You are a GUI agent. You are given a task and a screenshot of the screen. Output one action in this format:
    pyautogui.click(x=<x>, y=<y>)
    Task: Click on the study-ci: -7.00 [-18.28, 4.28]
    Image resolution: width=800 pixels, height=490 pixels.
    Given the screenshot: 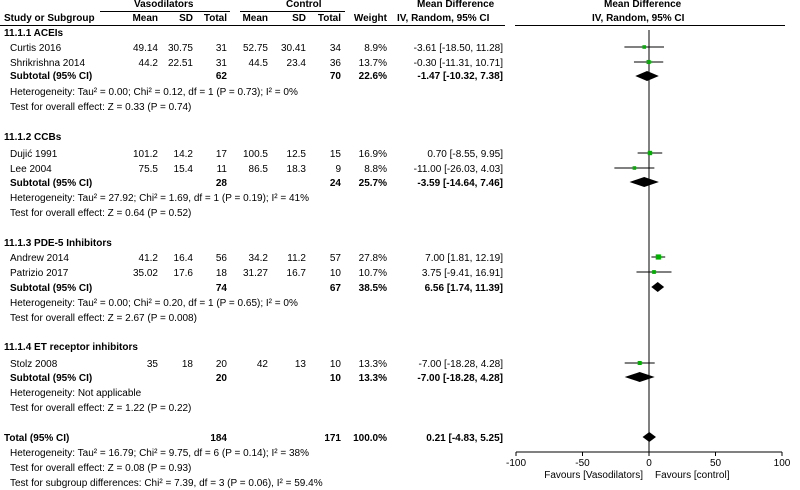 What is the action you would take?
    pyautogui.click(x=460, y=364)
    